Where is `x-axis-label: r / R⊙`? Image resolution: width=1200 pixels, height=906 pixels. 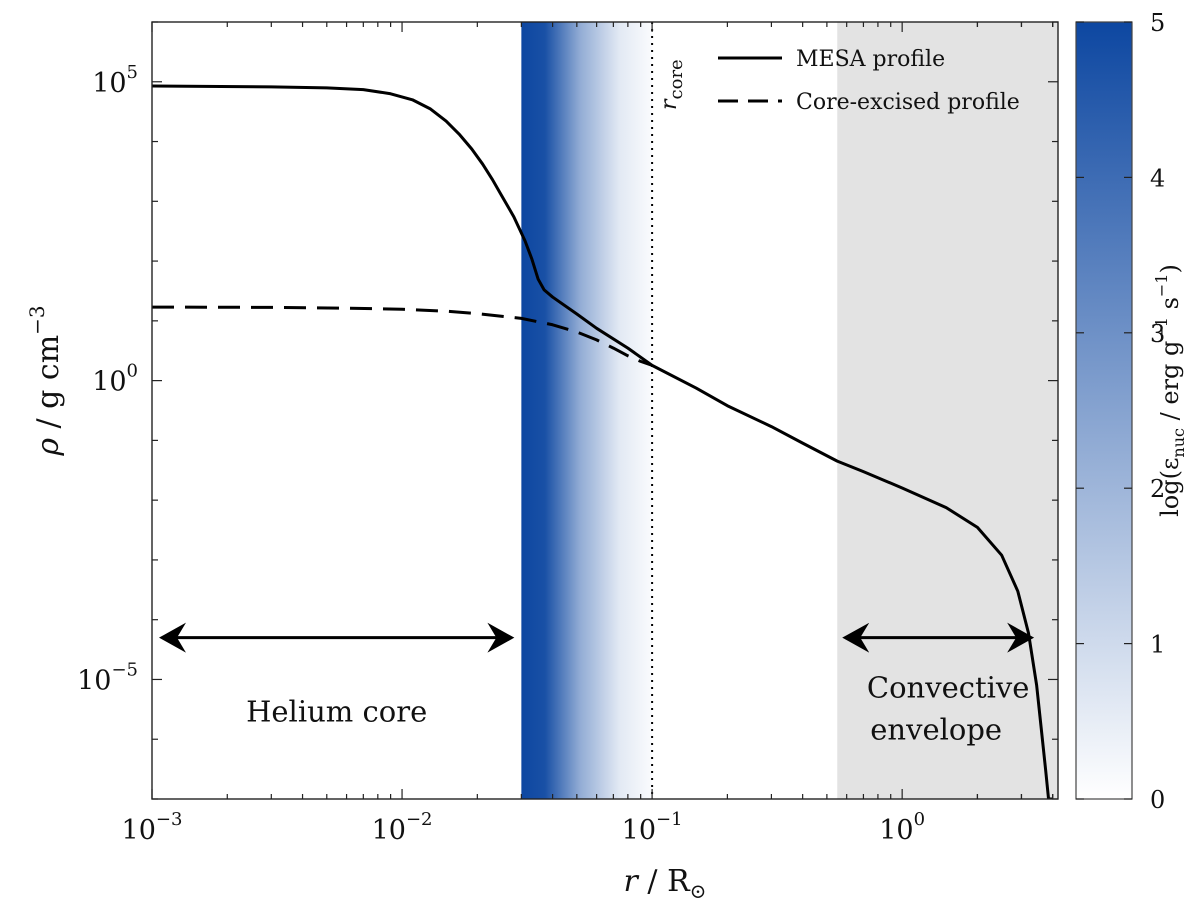
x-axis-label: r / R⊙ is located at coordinates (665, 883).